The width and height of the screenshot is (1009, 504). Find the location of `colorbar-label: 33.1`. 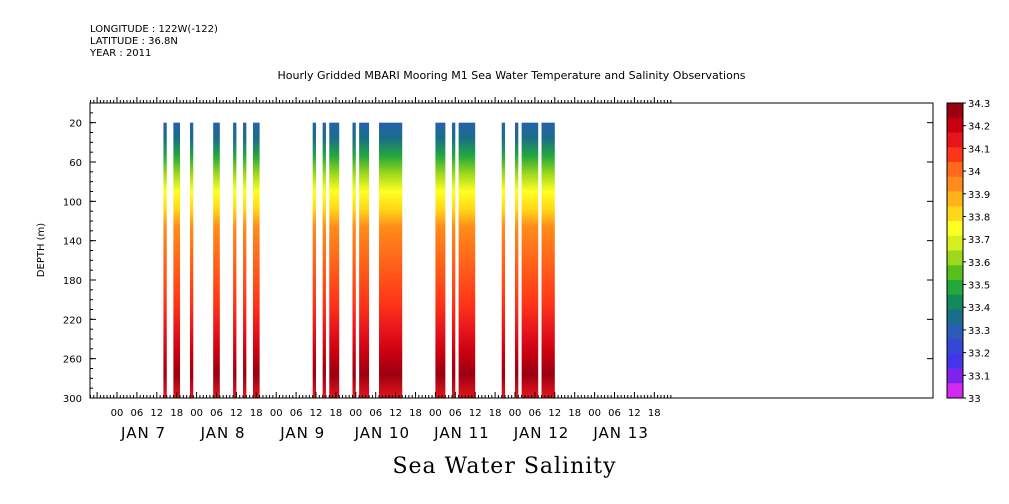

colorbar-label: 33.1 is located at coordinates (979, 376).